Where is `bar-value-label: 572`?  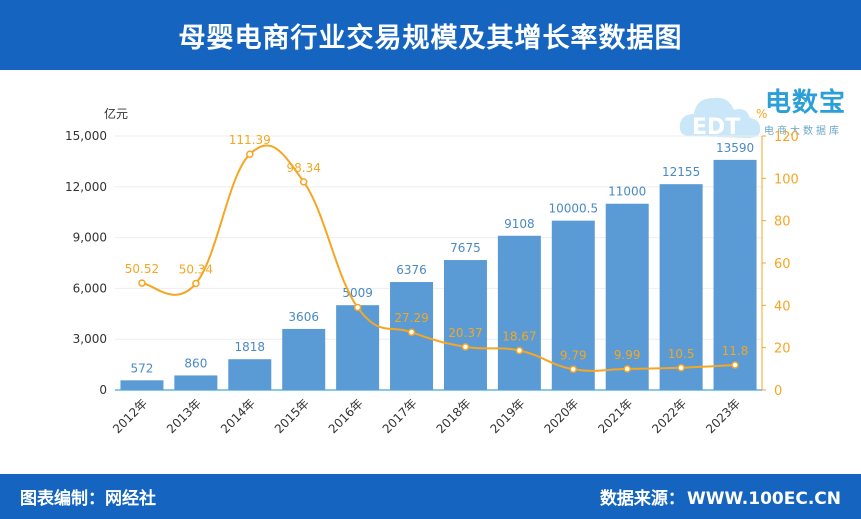 bar-value-label: 572 is located at coordinates (142, 368).